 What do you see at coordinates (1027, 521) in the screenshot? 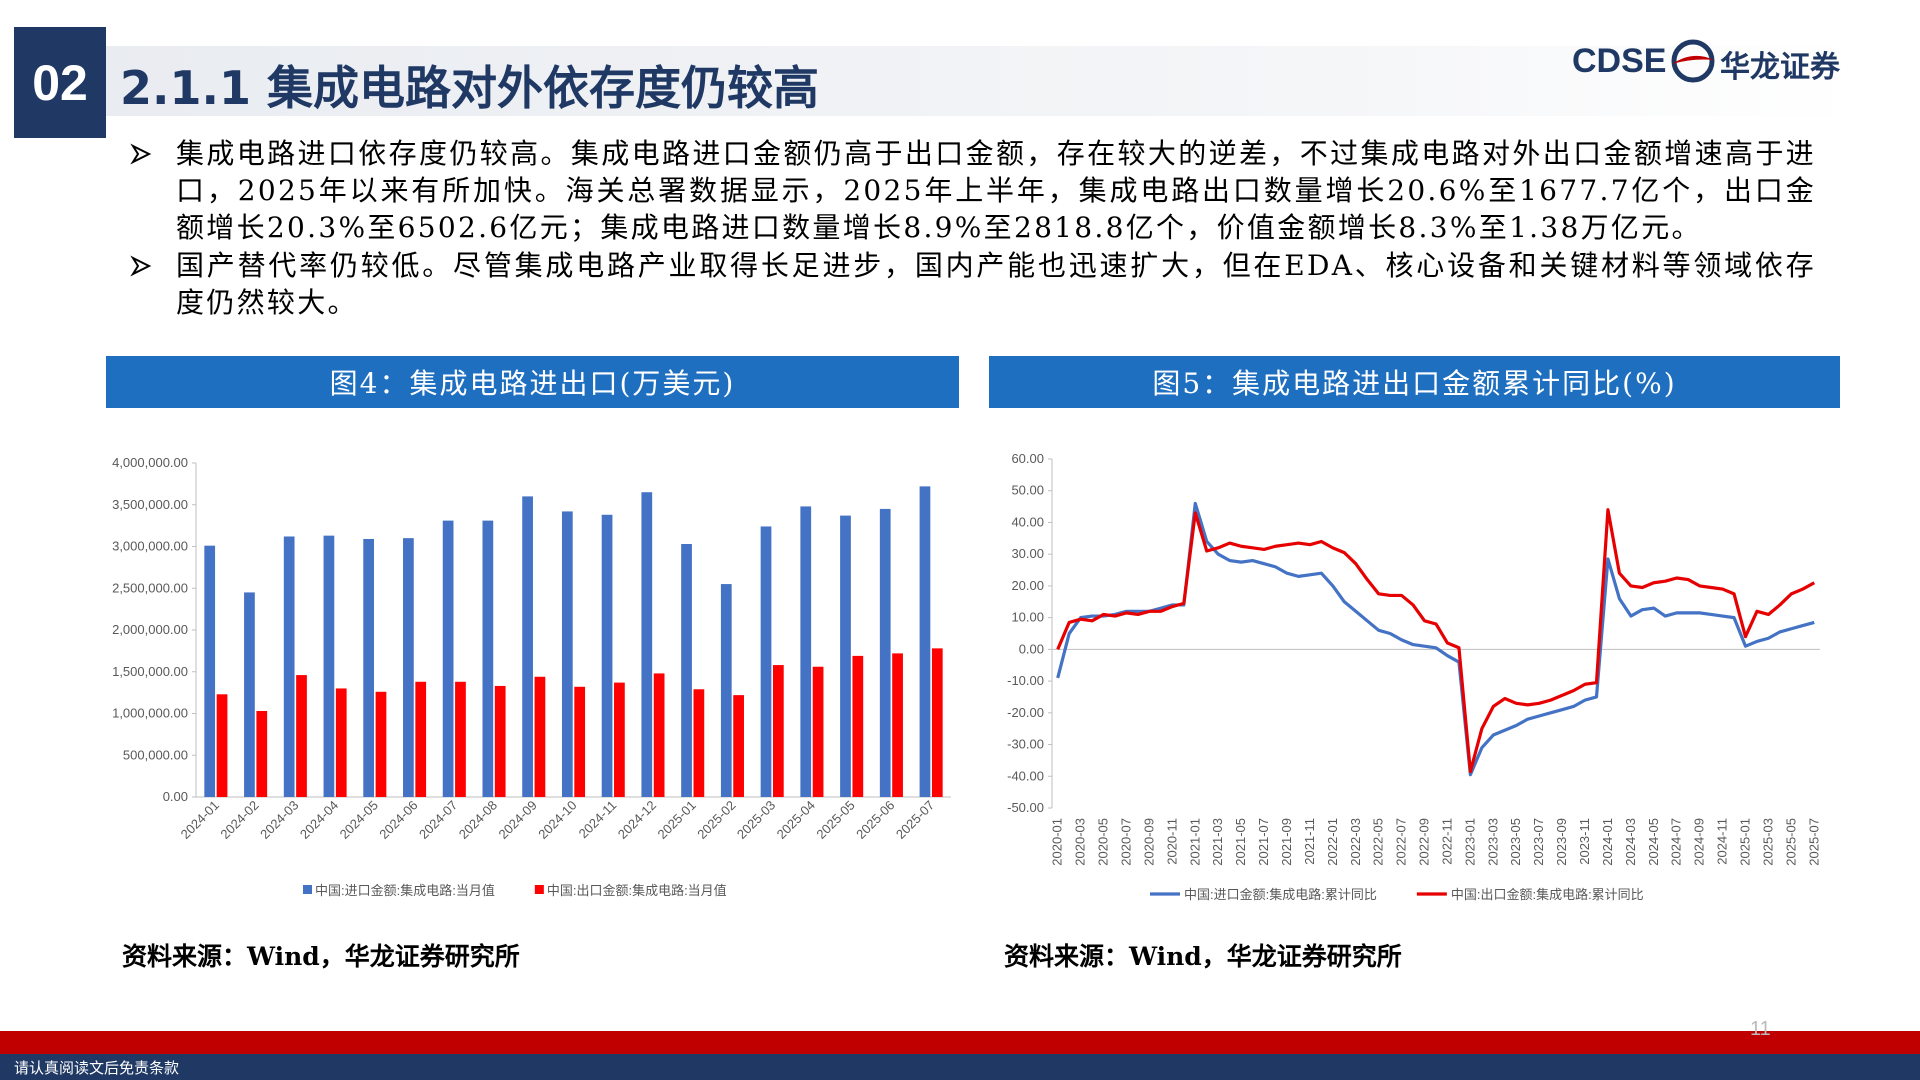
I see `y-tick-label: 40.00` at bounding box center [1027, 521].